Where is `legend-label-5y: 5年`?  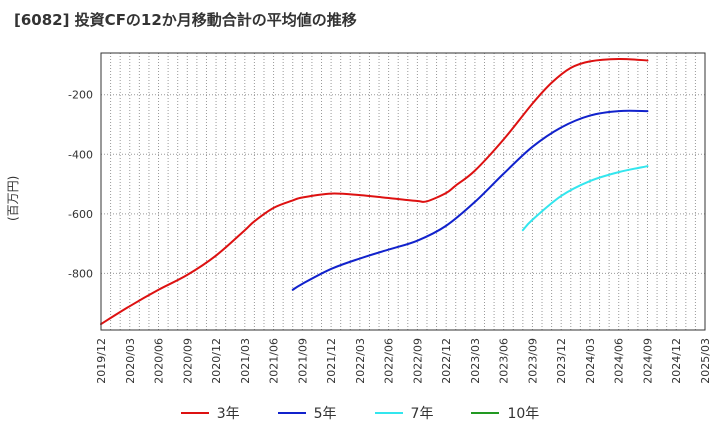 legend-label-5y: 5年 is located at coordinates (325, 414).